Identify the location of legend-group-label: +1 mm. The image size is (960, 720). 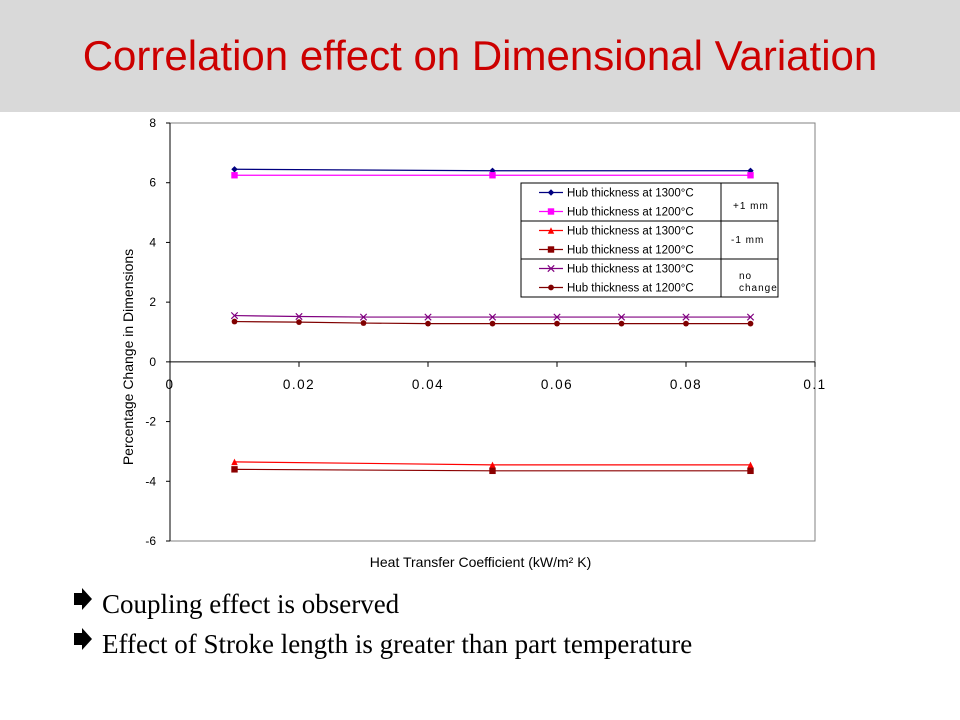
(751, 206).